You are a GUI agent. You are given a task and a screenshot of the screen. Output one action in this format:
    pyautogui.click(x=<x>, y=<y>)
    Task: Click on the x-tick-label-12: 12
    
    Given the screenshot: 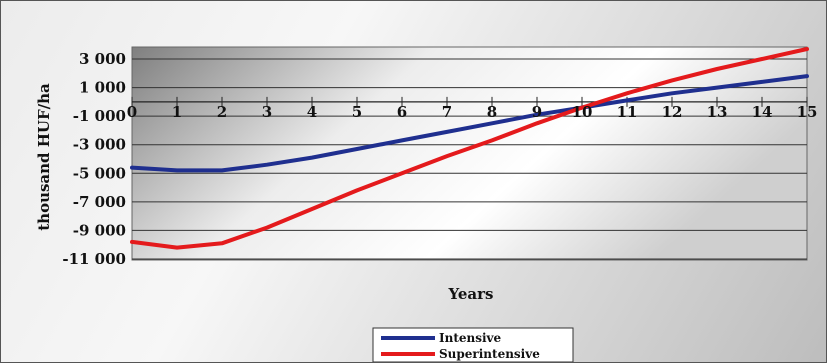 What is the action you would take?
    pyautogui.click(x=672, y=112)
    